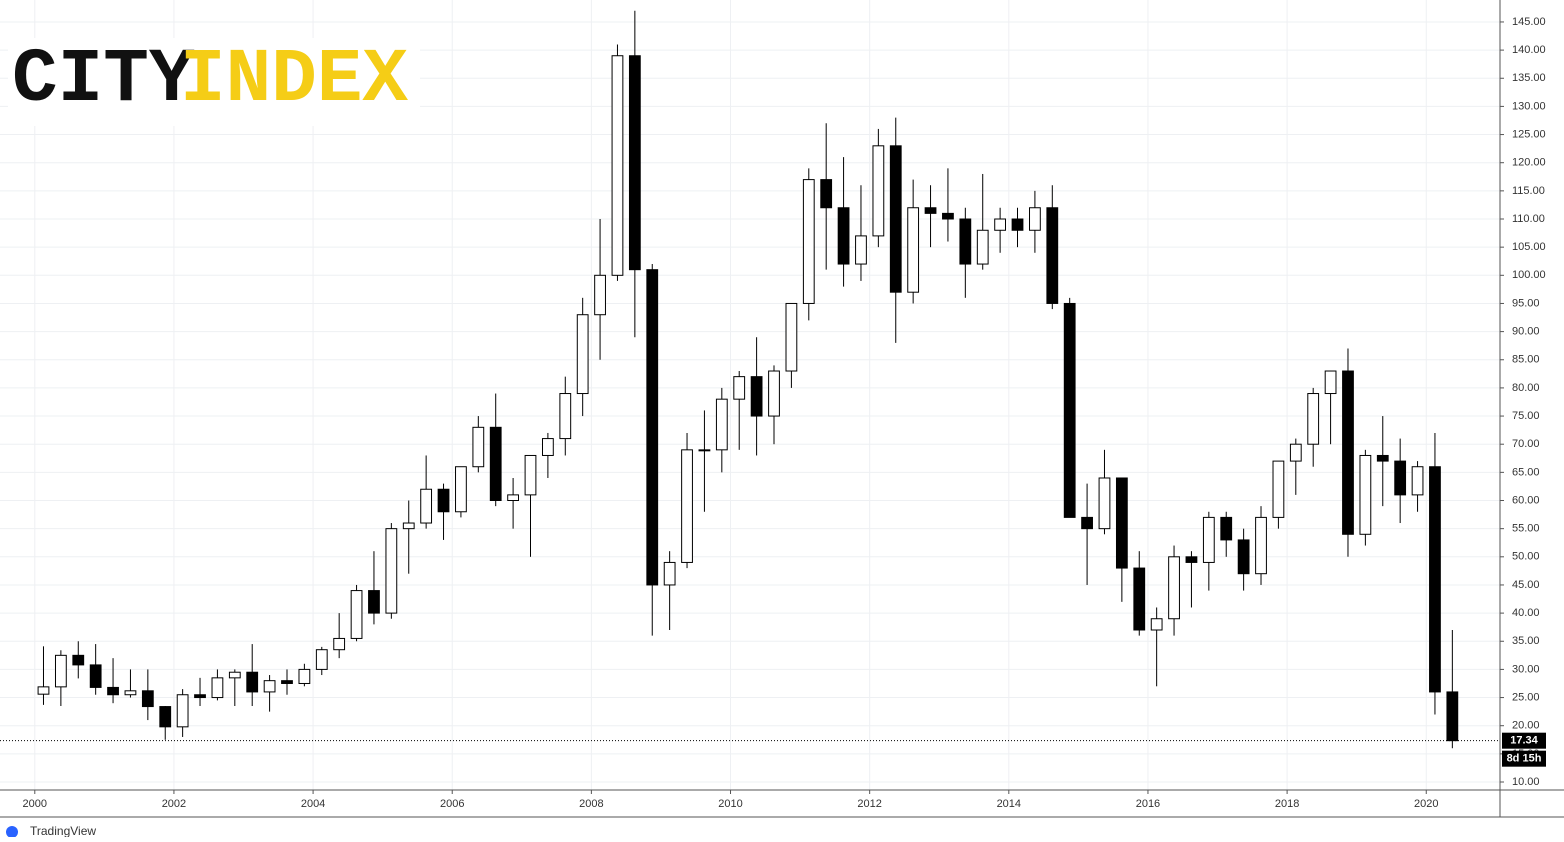 This screenshot has width=1564, height=842. What do you see at coordinates (1526, 613) in the screenshot?
I see `y-tick-label: 40.00` at bounding box center [1526, 613].